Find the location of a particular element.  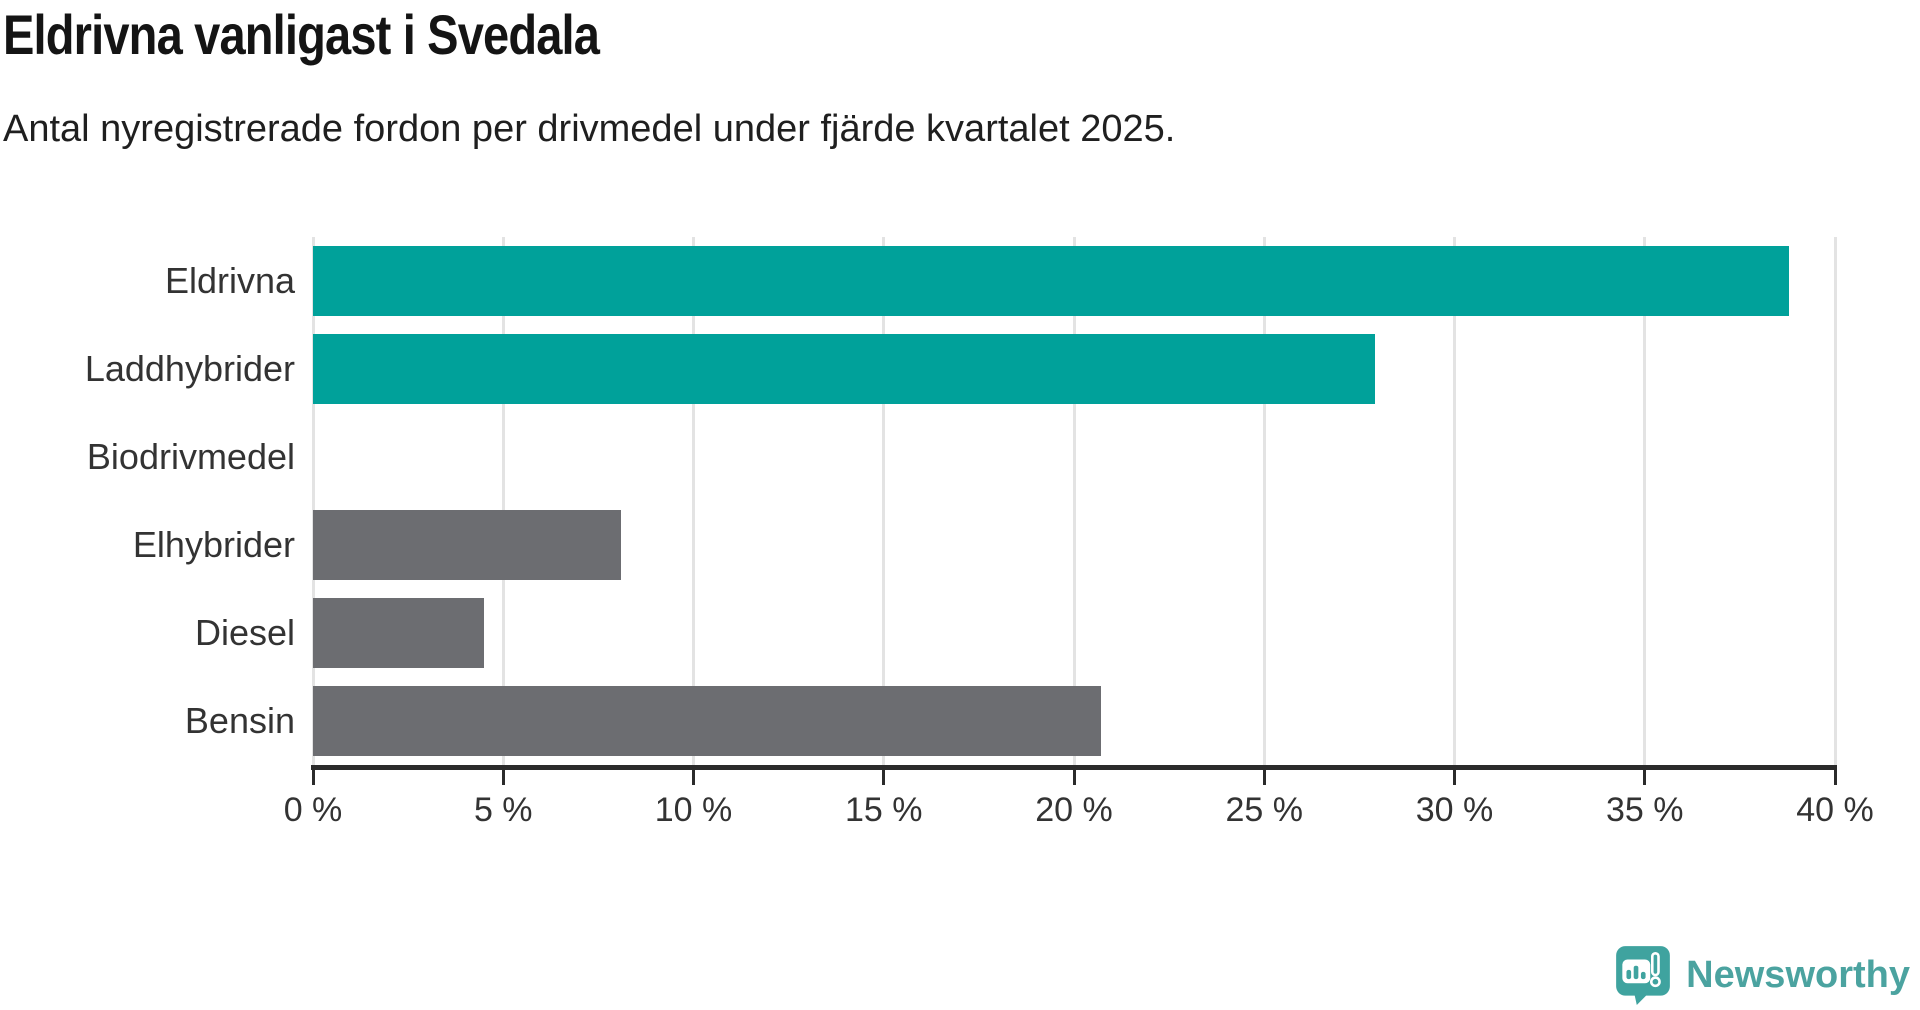

category-label: Laddhybrider is located at coordinates (189, 368).